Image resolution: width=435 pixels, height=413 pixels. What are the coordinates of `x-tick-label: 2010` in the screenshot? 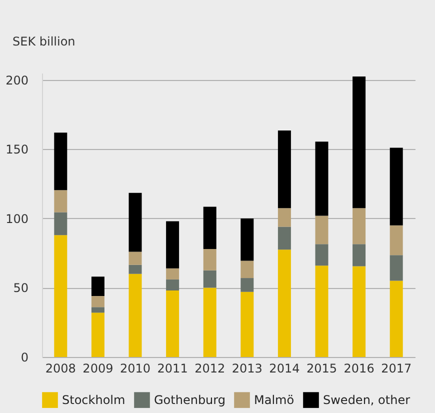 It's located at (135, 369).